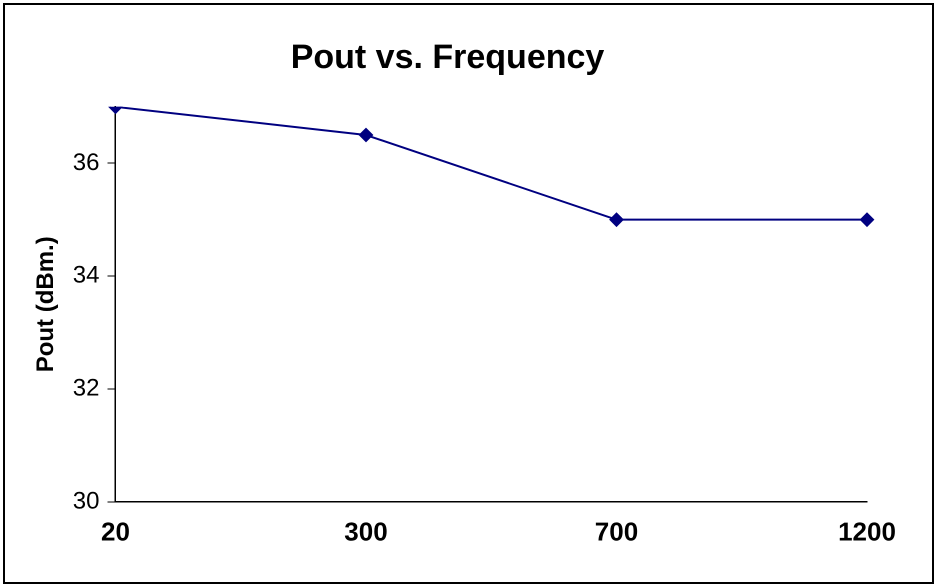 The height and width of the screenshot is (587, 937). I want to click on y-tick-label: 30, so click(86, 500).